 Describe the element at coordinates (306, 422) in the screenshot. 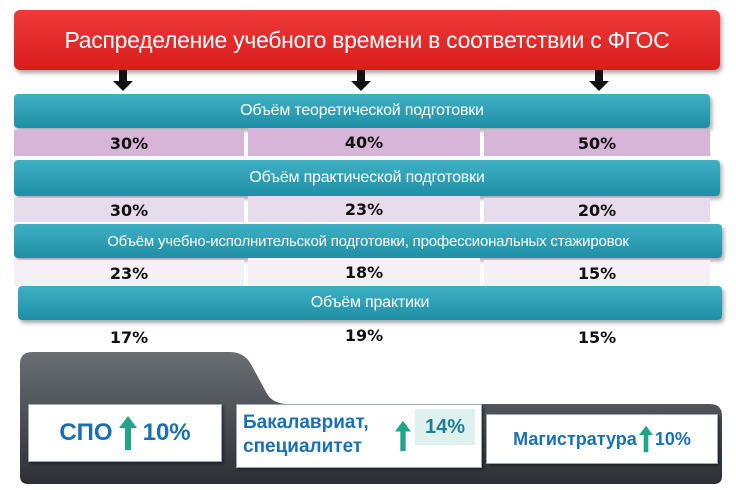

I see `level-name-line1: Бакалавриат,` at that location.